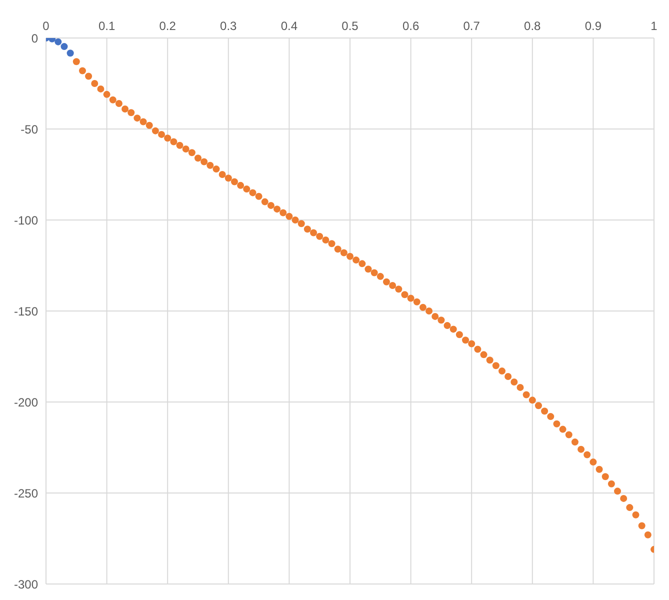 This screenshot has width=669, height=600. What do you see at coordinates (26, 220) in the screenshot?
I see `y-tick-label: -100` at bounding box center [26, 220].